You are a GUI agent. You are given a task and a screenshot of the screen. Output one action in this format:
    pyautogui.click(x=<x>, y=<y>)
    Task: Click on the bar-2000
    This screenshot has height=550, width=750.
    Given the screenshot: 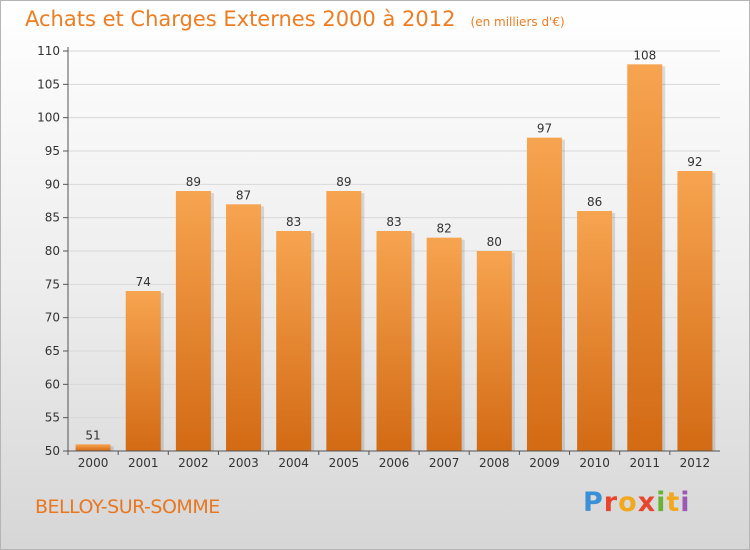 What is the action you would take?
    pyautogui.click(x=93, y=447)
    